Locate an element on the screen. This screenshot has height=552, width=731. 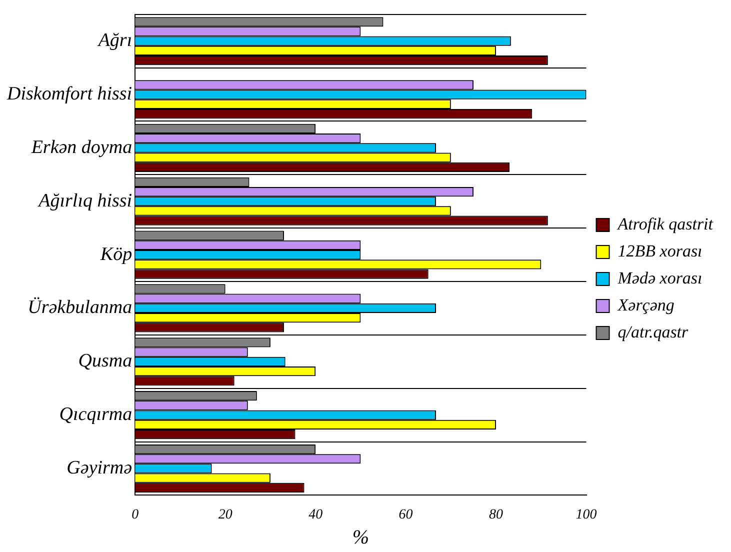
y-tick-label: Ağrı is located at coordinates (114, 41).